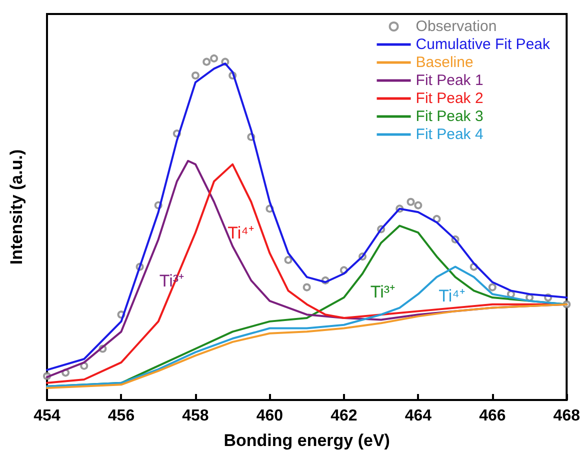  Describe the element at coordinates (418, 416) in the screenshot. I see `x-tick-label: 464` at that location.